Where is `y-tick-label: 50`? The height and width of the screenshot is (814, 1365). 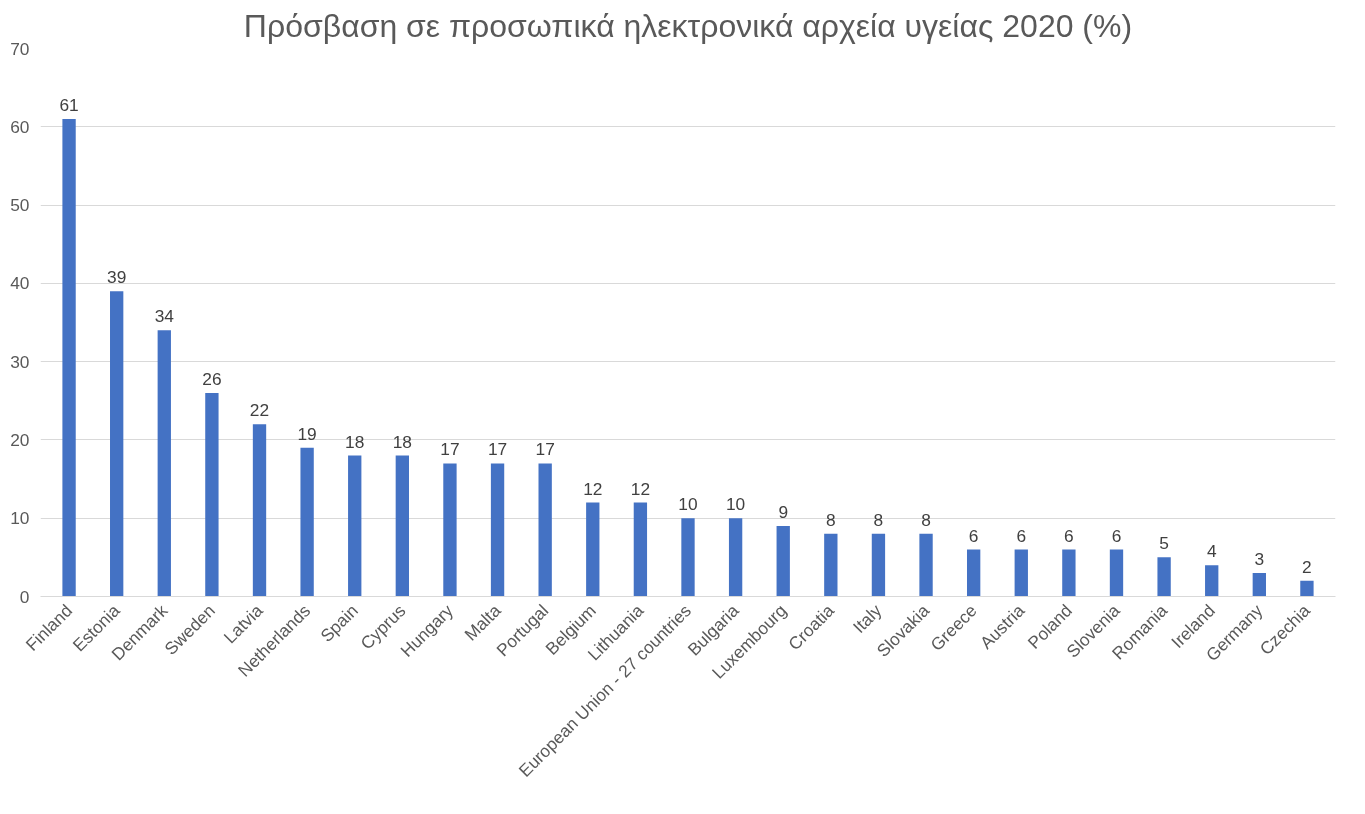 y-tick-label: 50 is located at coordinates (20, 205).